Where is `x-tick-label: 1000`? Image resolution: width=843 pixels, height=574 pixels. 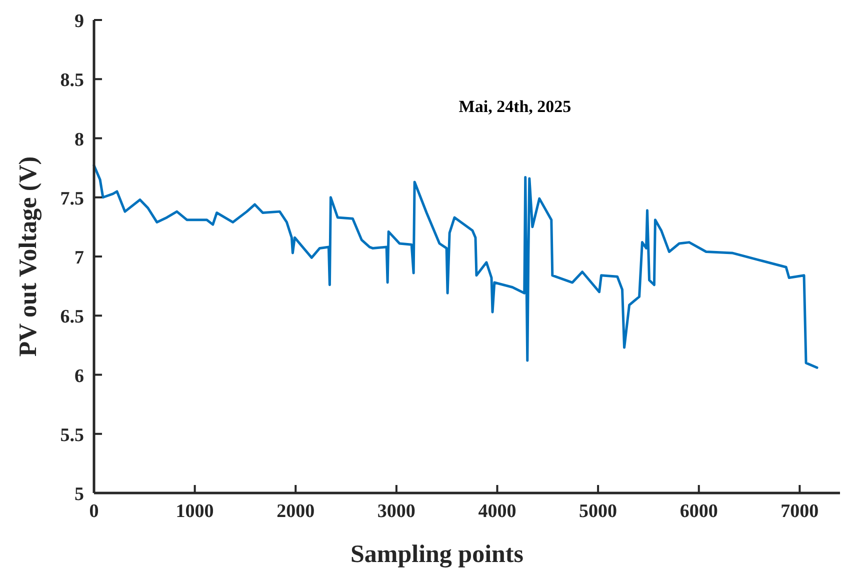 x-tick-label: 1000 is located at coordinates (195, 511).